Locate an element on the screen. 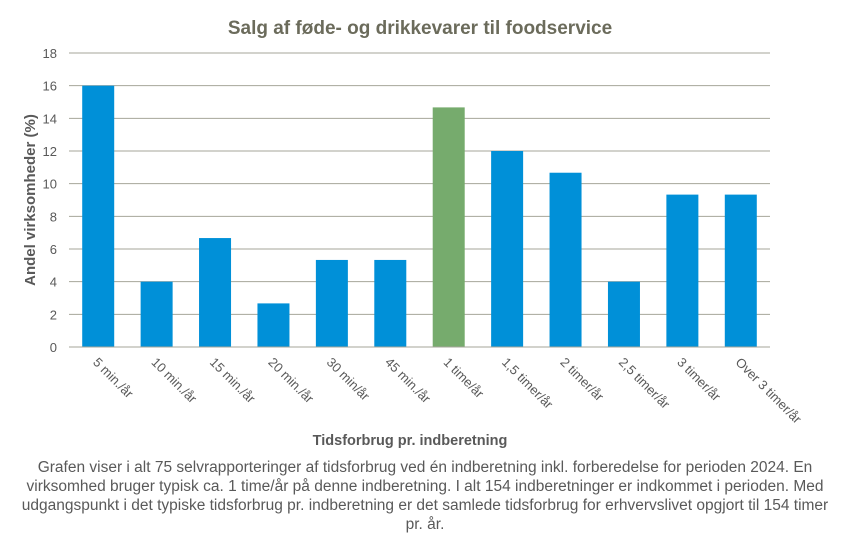 This screenshot has height=558, width=842. x-tick-label: 1,5 timer/år is located at coordinates (528, 384).